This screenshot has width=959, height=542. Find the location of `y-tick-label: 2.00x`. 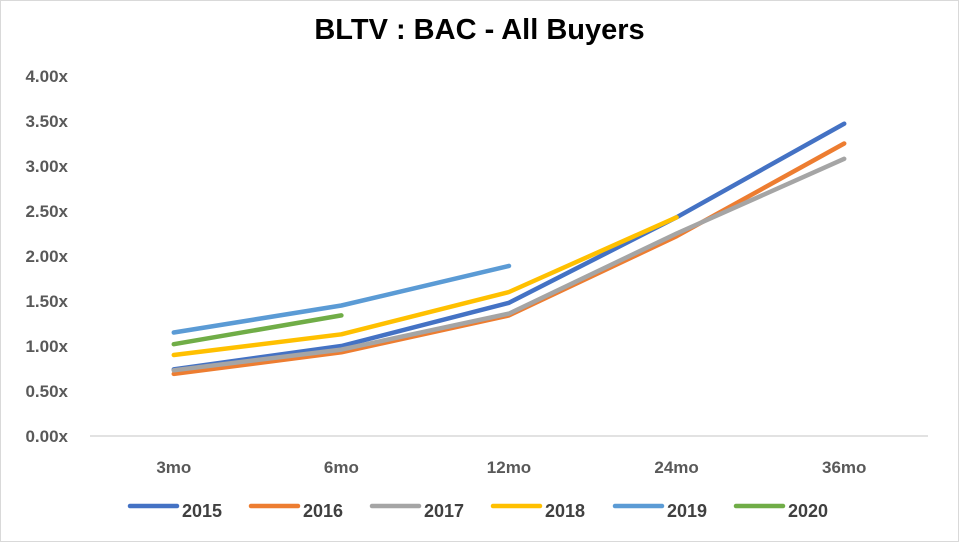

y-tick-label: 2.00x is located at coordinates (46, 256).